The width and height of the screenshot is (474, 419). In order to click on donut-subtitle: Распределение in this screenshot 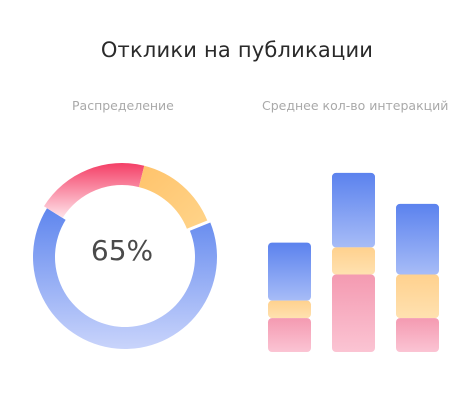, I will do `click(123, 105)`.